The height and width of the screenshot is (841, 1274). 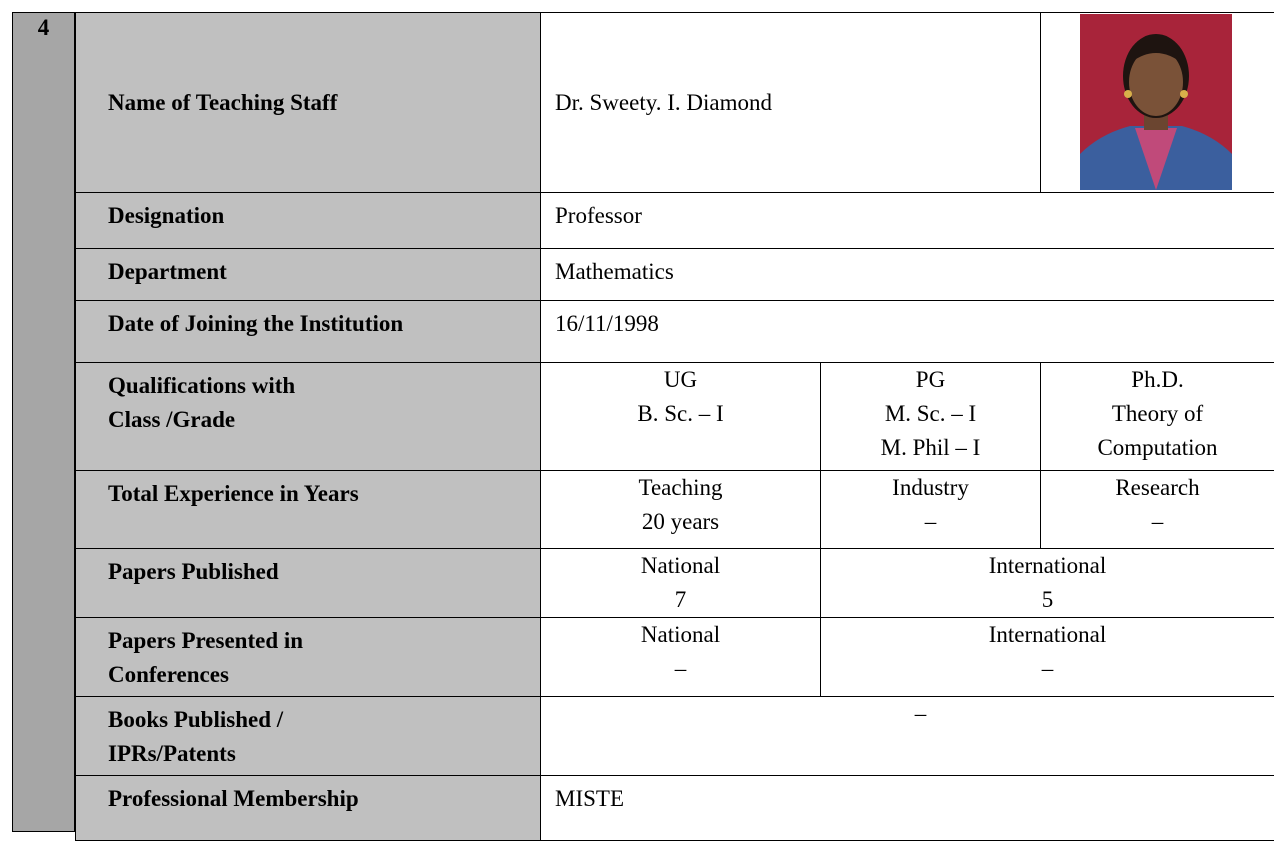 What do you see at coordinates (206, 640) in the screenshot?
I see `label-text: Papers Presented in` at bounding box center [206, 640].